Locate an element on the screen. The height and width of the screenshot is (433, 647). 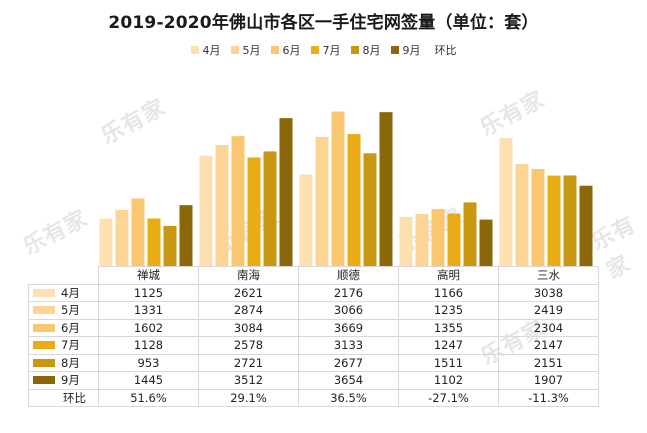
data-label: 3669 is located at coordinates (348, 327).